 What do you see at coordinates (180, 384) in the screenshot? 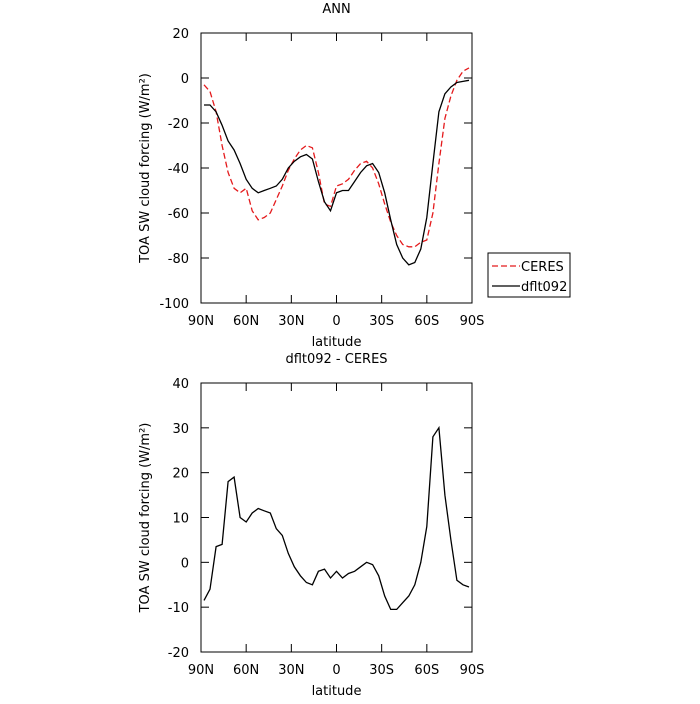
I see `y-tick-label: 40` at bounding box center [180, 384].